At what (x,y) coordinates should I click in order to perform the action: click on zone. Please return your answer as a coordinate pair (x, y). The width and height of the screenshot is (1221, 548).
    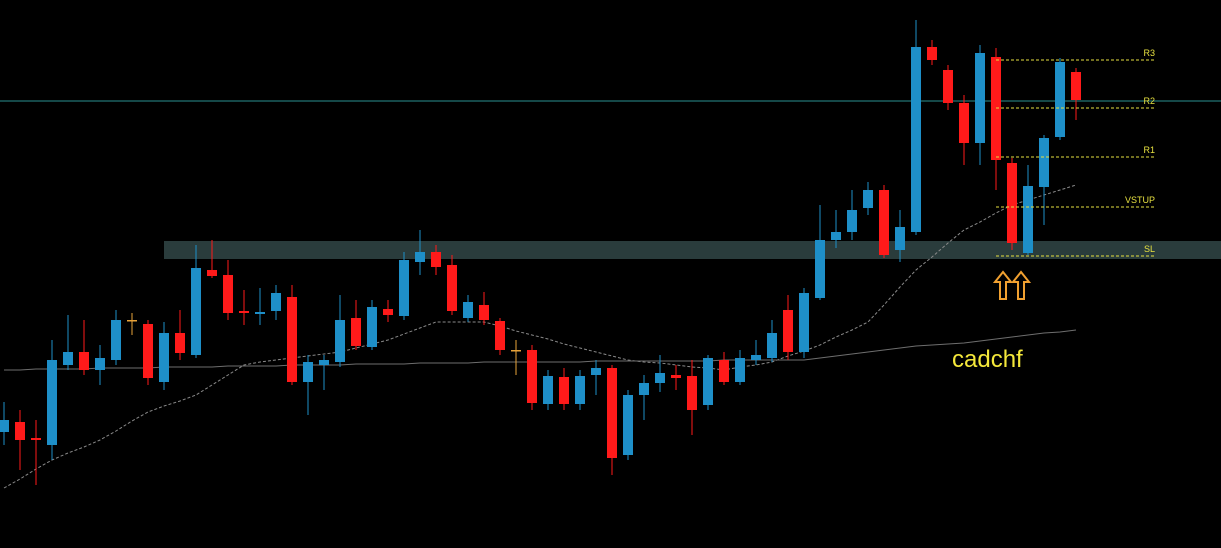
    Looking at the image, I should click on (692, 250).